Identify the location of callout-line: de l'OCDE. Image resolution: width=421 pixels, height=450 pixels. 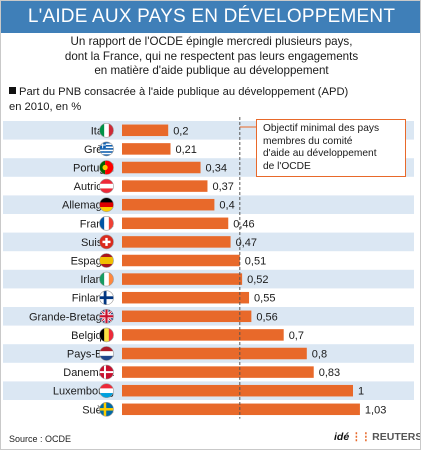
(287, 166).